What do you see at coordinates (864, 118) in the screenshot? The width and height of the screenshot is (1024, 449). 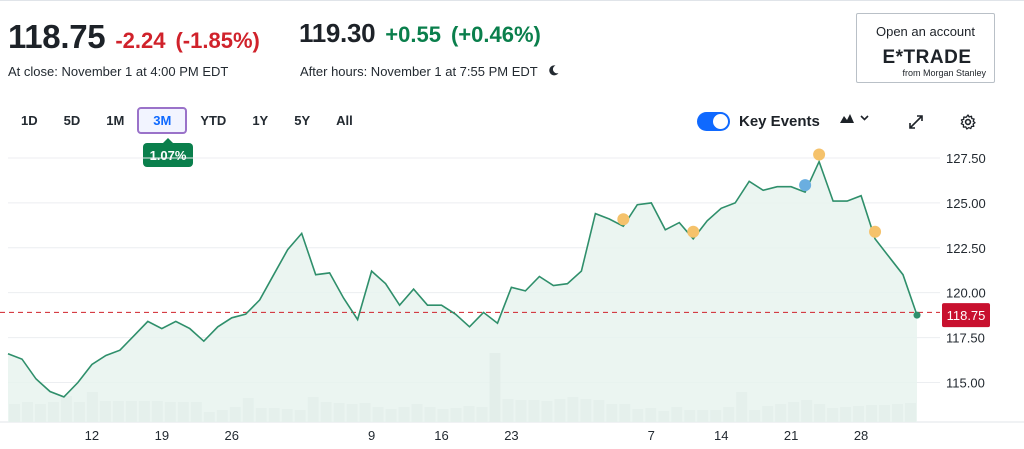 I see `chevron-down-icon` at bounding box center [864, 118].